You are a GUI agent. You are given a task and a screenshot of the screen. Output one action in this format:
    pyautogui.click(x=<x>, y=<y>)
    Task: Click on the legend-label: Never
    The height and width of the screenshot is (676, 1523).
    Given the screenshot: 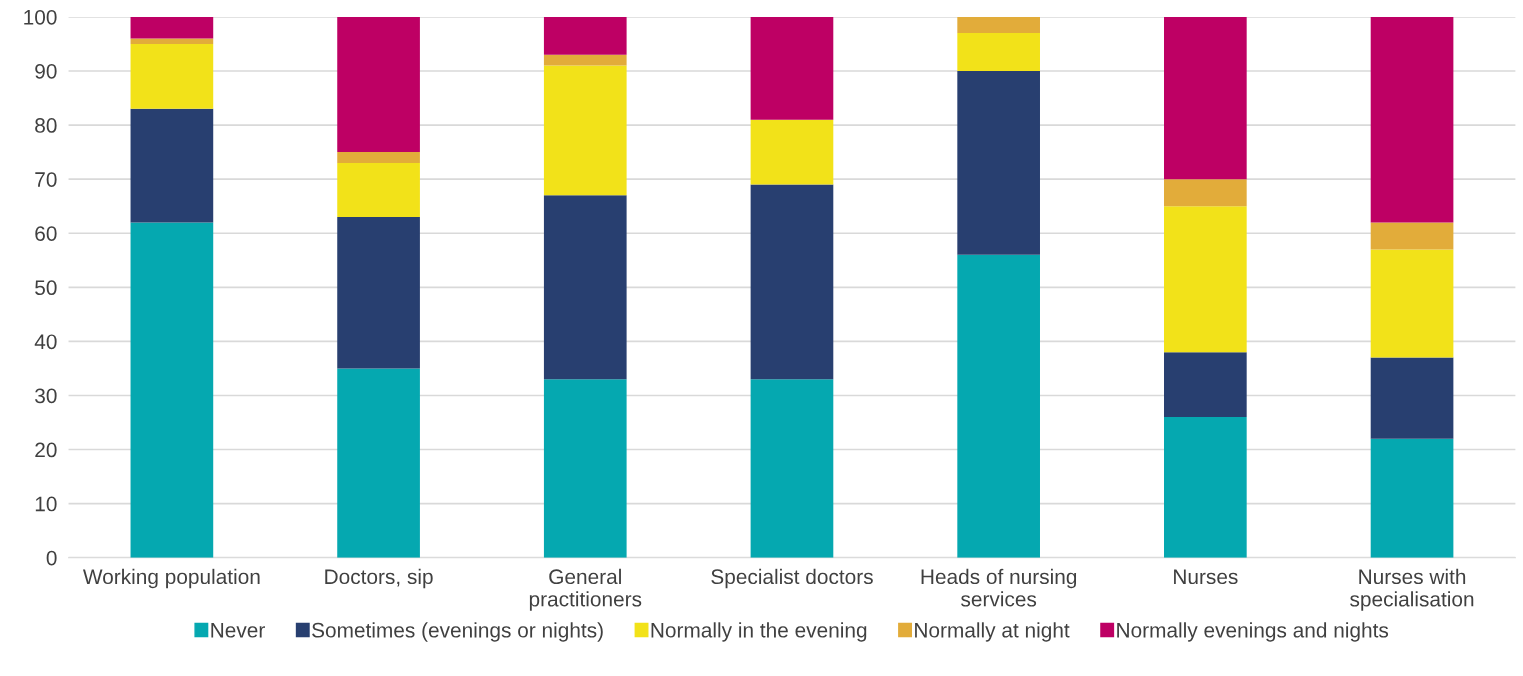 What is the action you would take?
    pyautogui.click(x=238, y=630)
    